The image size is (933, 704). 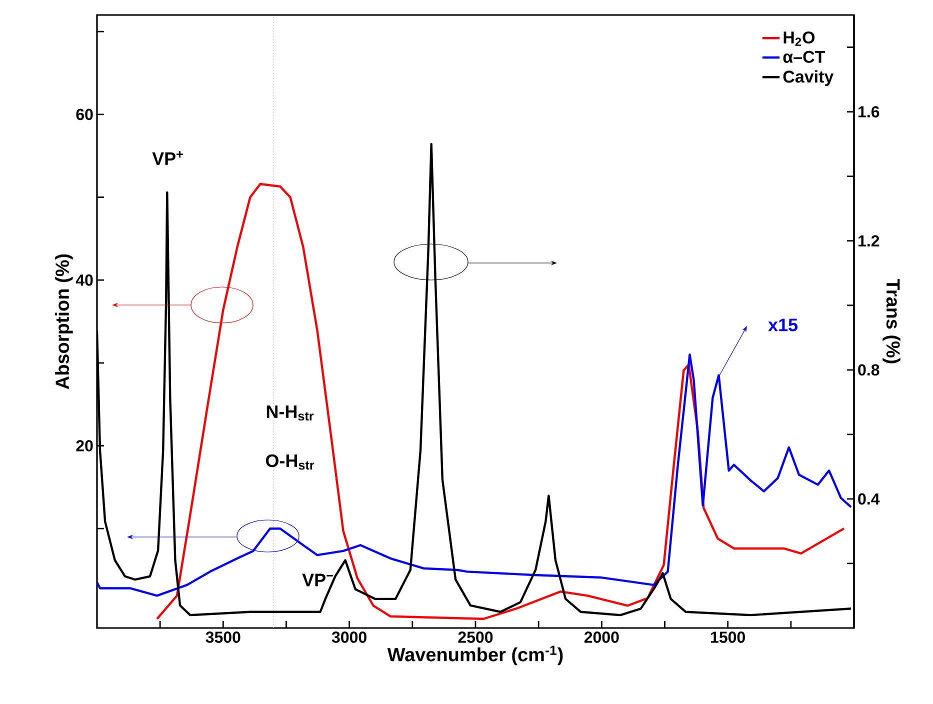 What do you see at coordinates (869, 499) in the screenshot?
I see `y2-tick-label: 0.4` at bounding box center [869, 499].